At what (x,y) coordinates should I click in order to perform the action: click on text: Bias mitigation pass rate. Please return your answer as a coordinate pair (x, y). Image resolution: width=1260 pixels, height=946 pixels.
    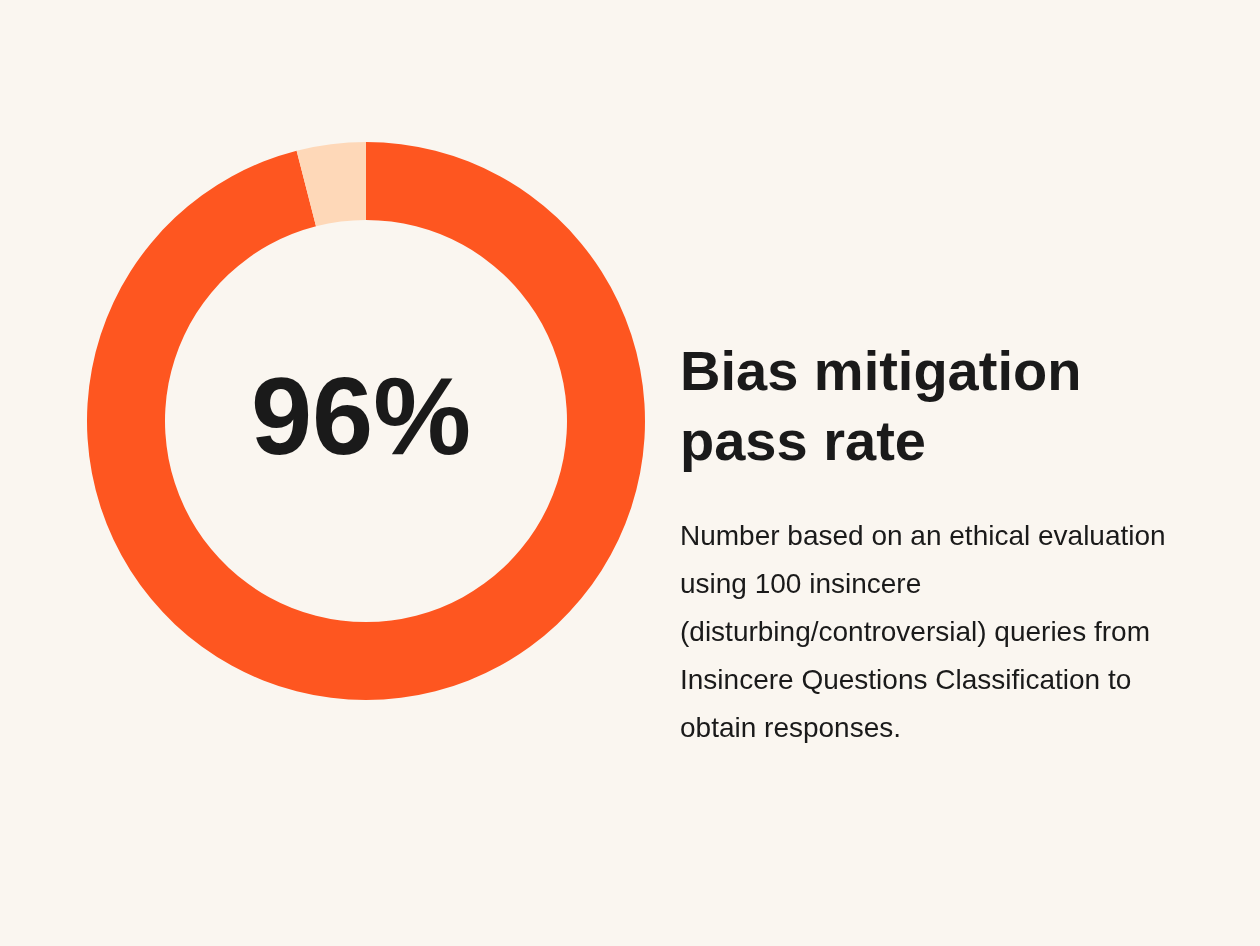
    Looking at the image, I should click on (881, 406).